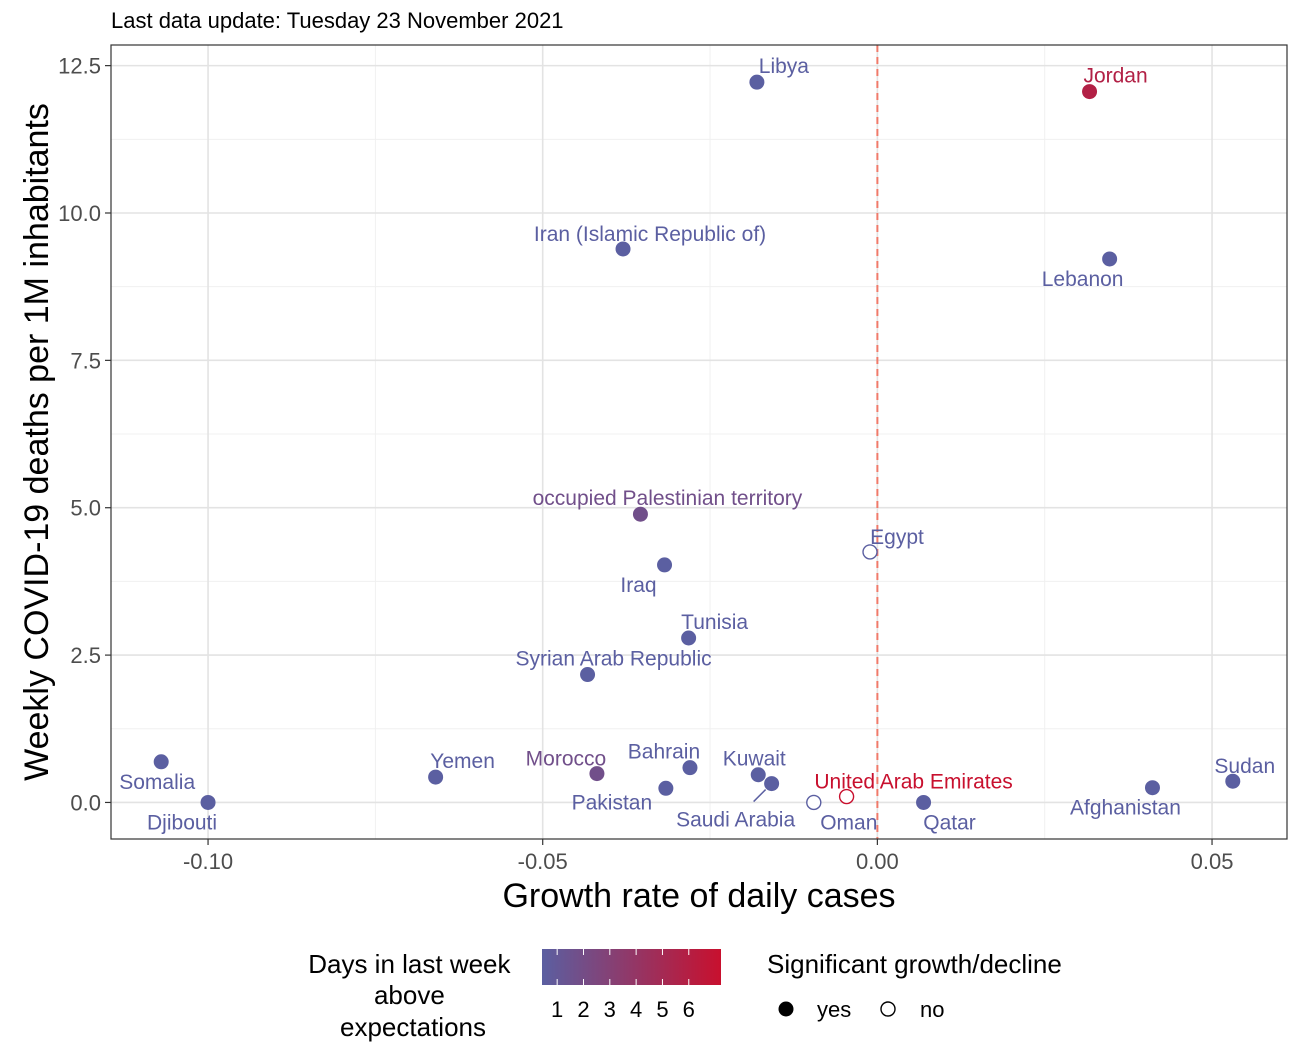  I want to click on point-kuwait, so click(758, 775).